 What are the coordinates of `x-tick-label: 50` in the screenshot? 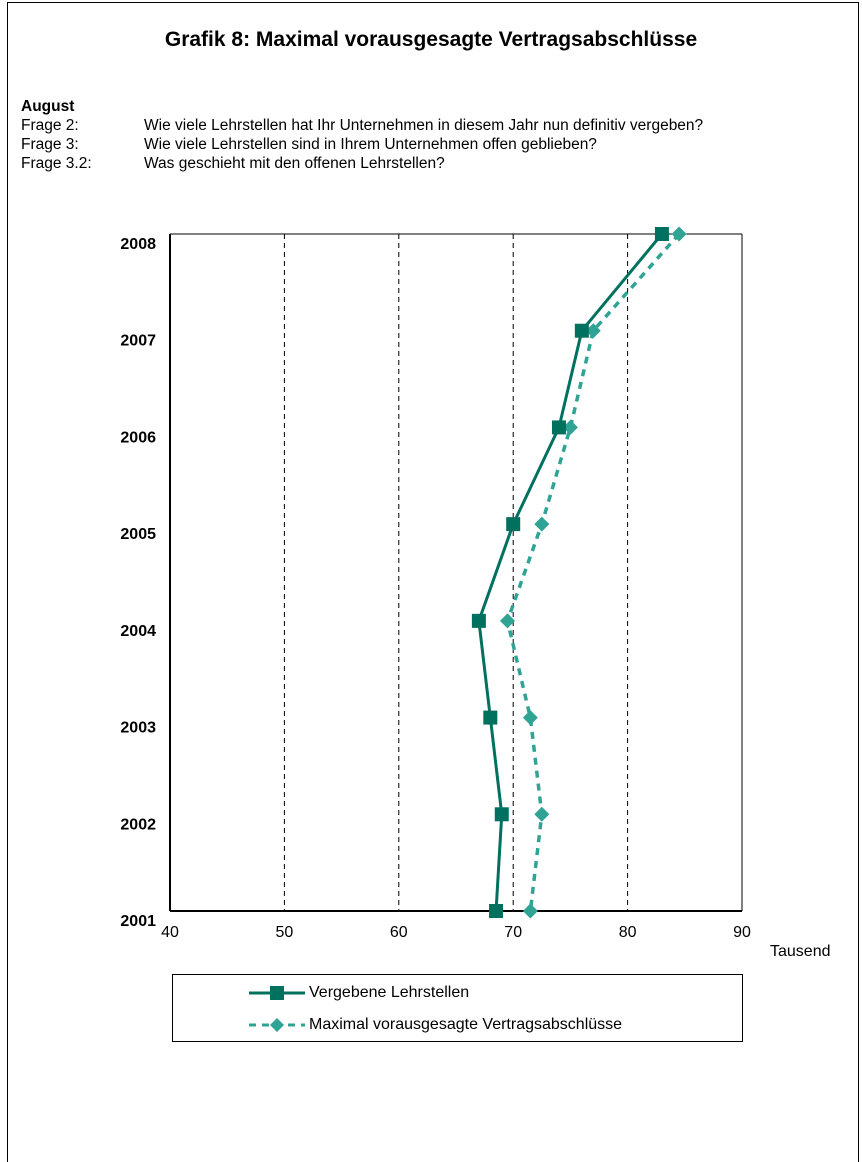 It's located at (285, 932).